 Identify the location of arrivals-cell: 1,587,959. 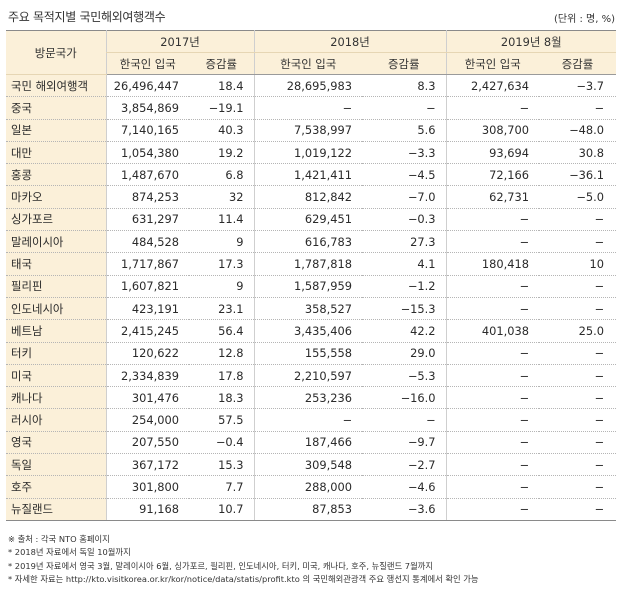
(307, 286).